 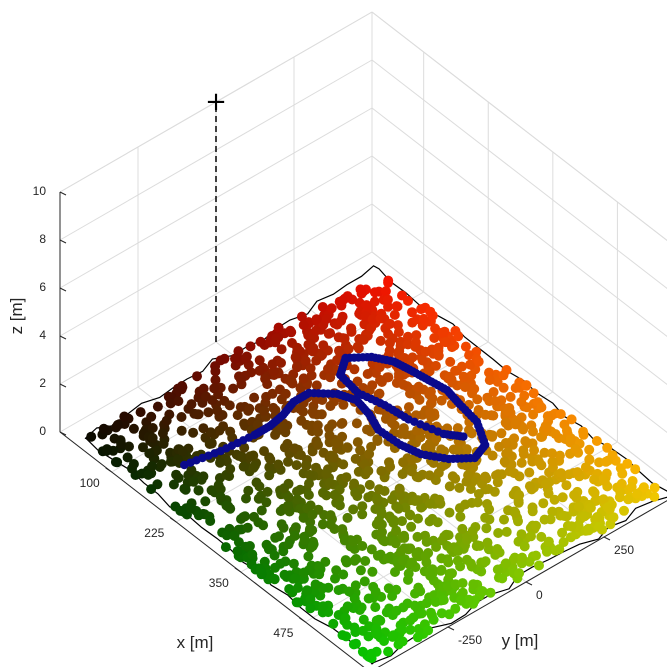 I want to click on y-tick-label: -250, so click(x=470, y=640).